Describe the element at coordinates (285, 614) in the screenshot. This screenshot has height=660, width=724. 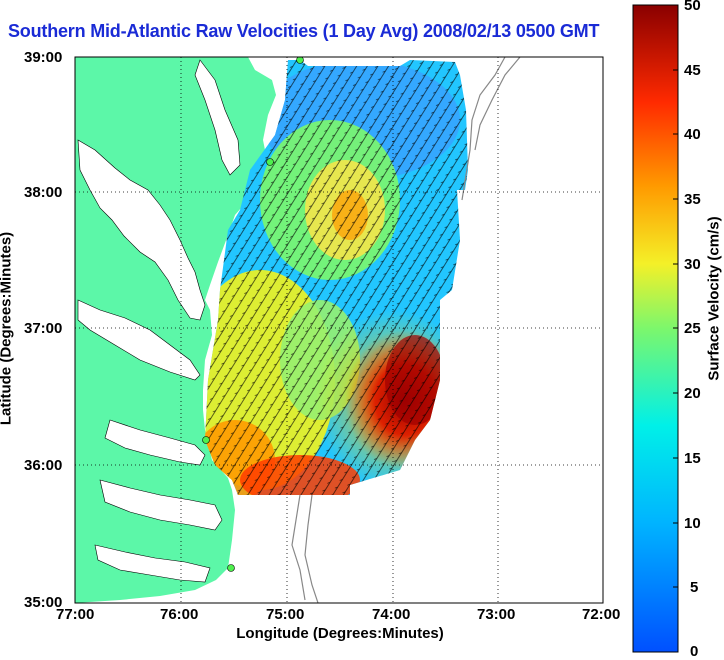
I see `x-tick-label: 75:00` at that location.